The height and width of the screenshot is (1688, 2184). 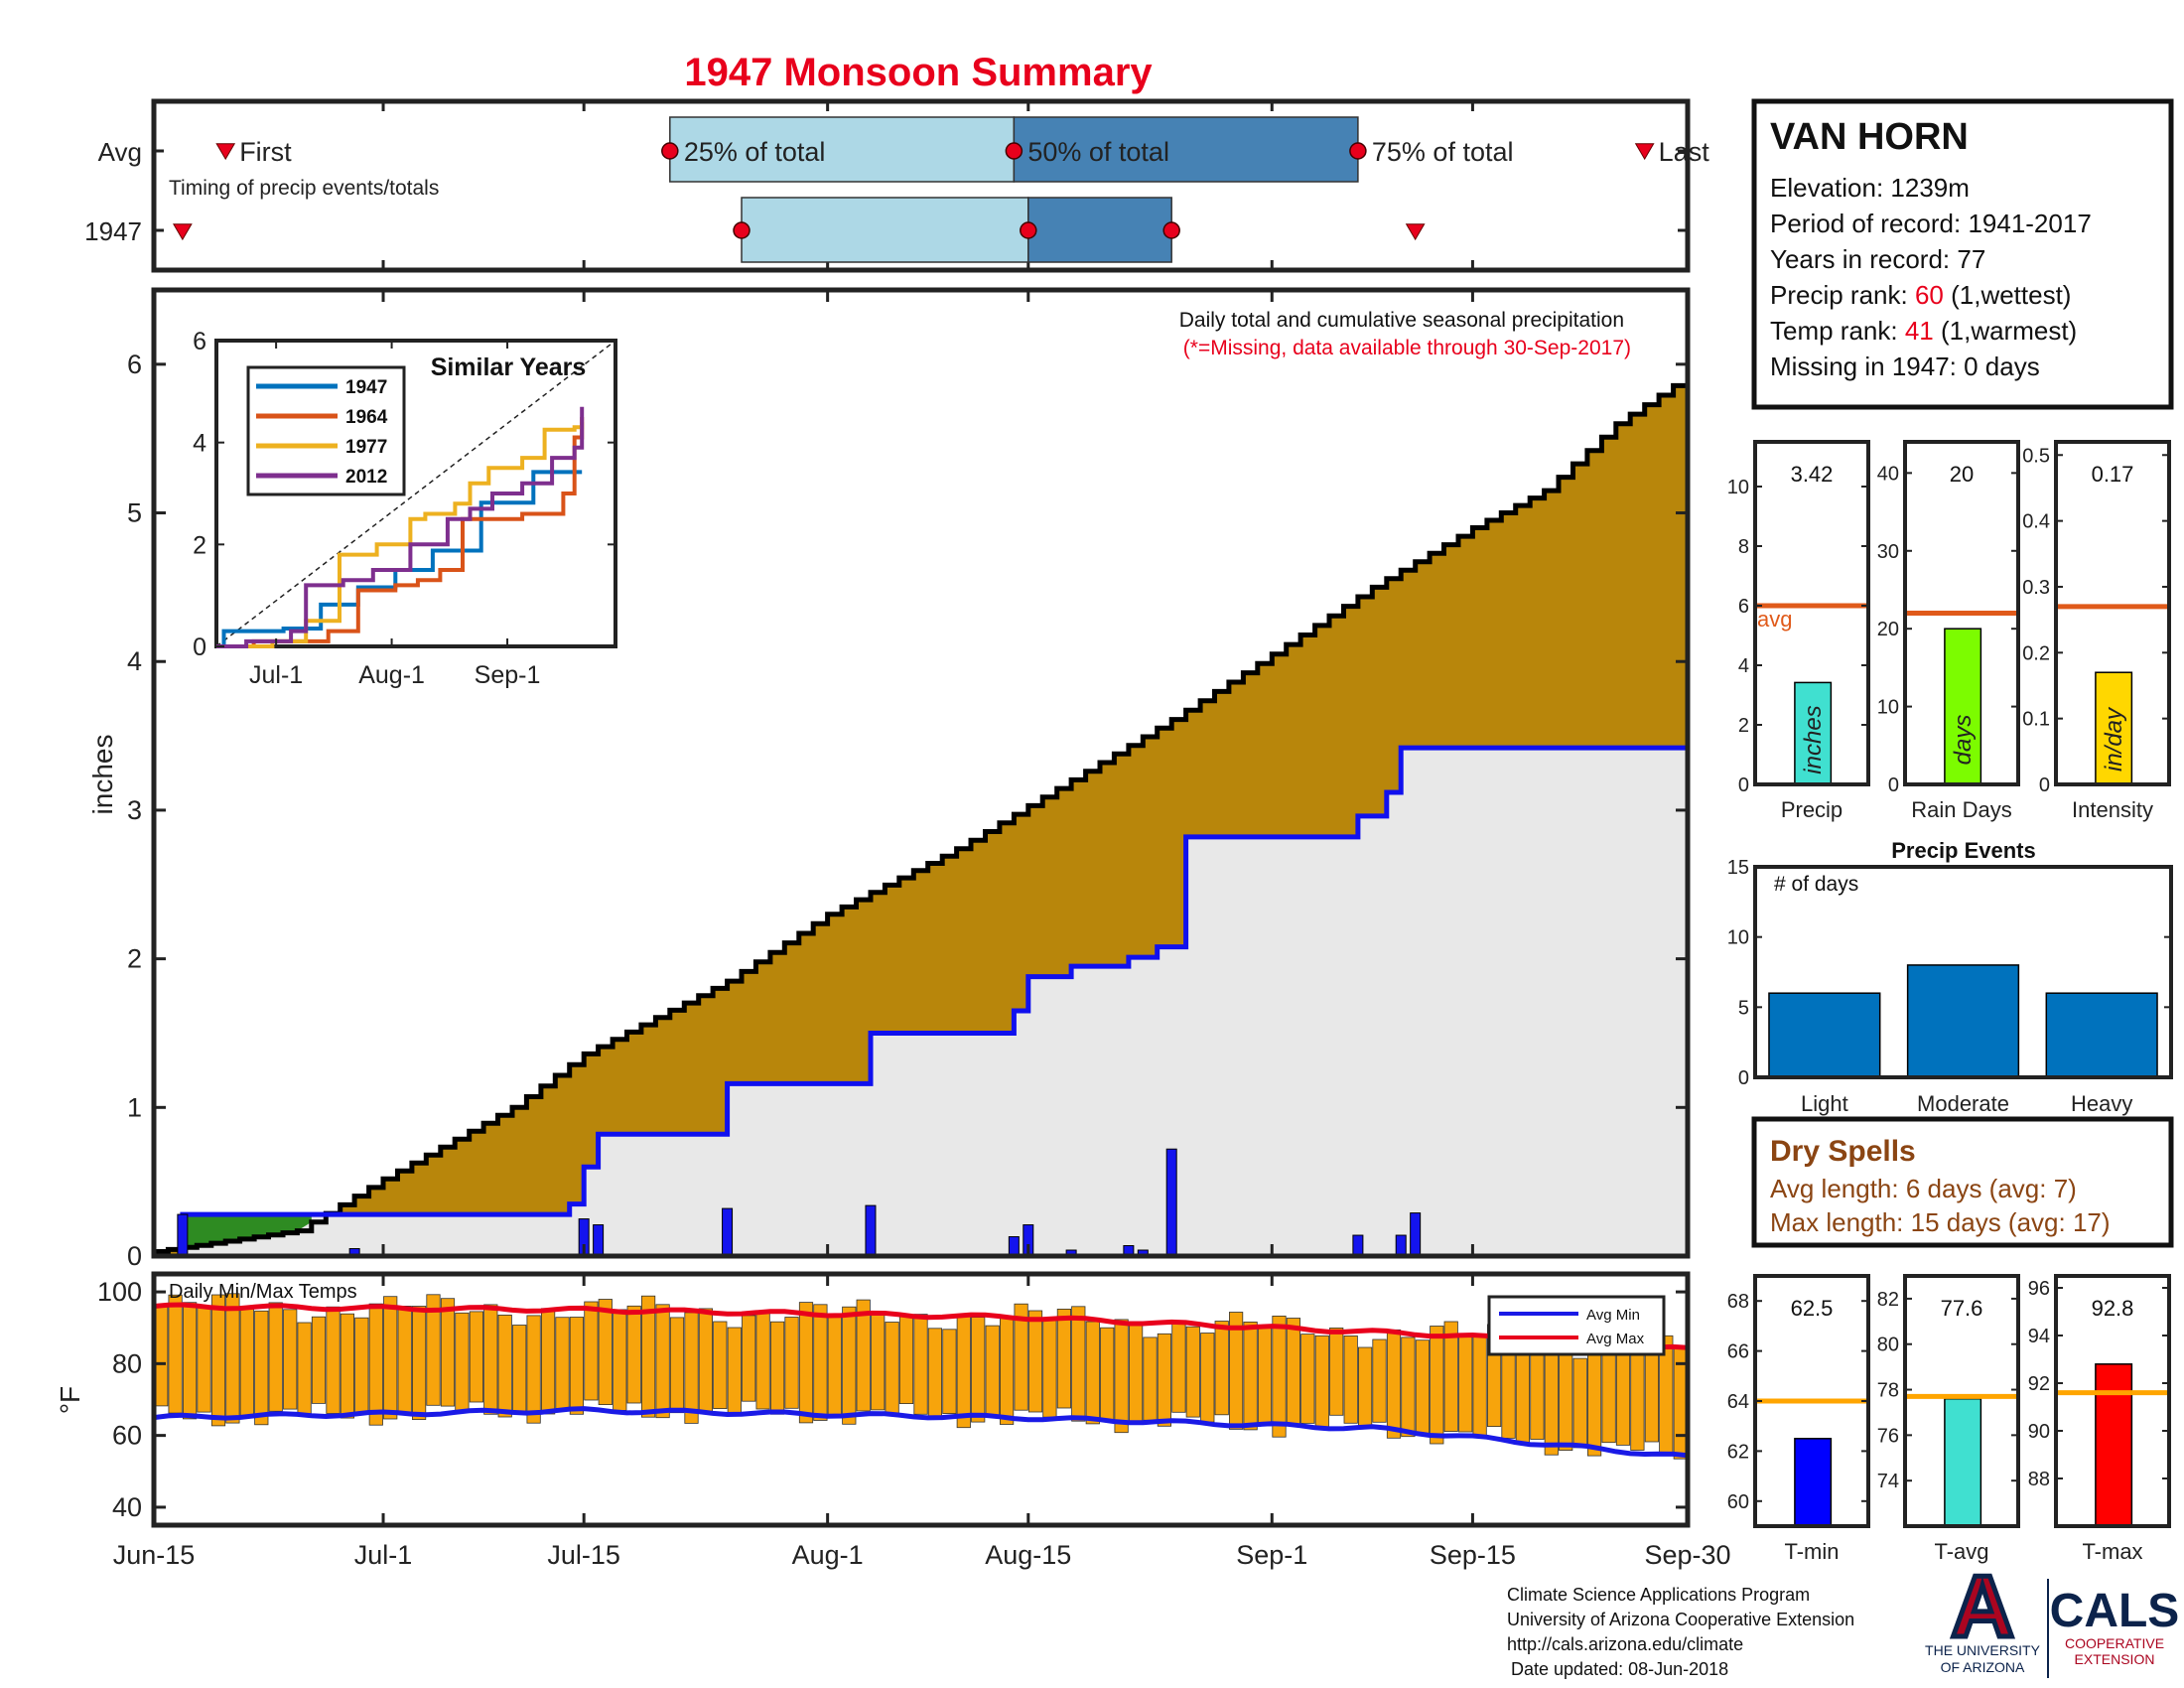 I want to click on panel-ytick-label: 20, so click(x=1888, y=629).